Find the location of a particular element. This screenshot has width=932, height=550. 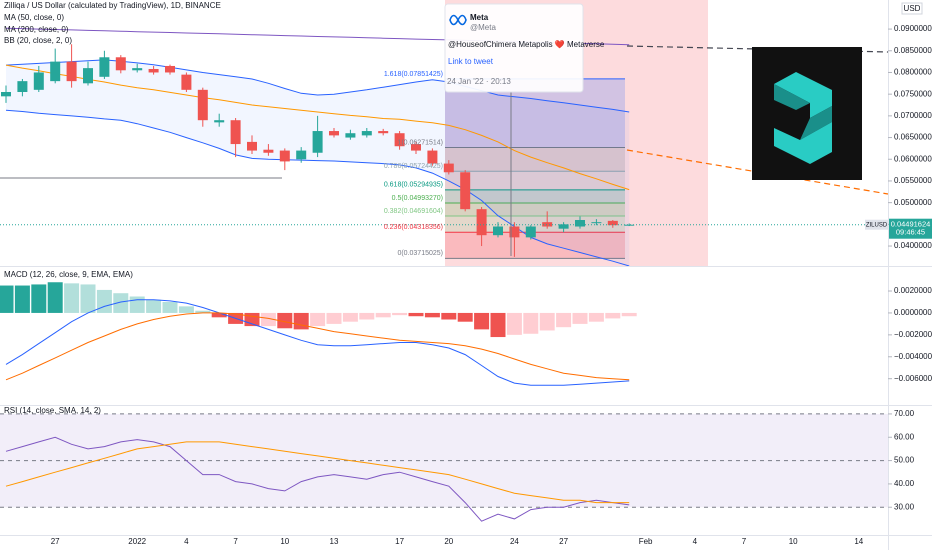

x-tick-label: 7 is located at coordinates (744, 541).